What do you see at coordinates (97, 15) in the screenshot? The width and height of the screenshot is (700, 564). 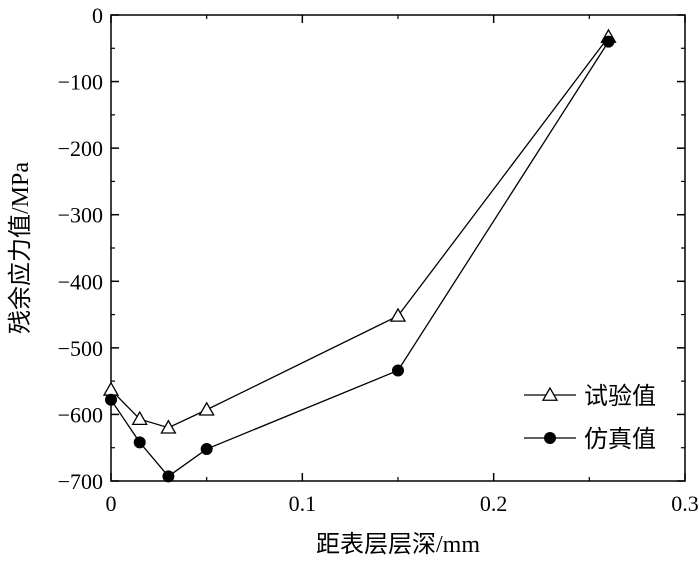 I see `y-tick-label: 0` at bounding box center [97, 15].